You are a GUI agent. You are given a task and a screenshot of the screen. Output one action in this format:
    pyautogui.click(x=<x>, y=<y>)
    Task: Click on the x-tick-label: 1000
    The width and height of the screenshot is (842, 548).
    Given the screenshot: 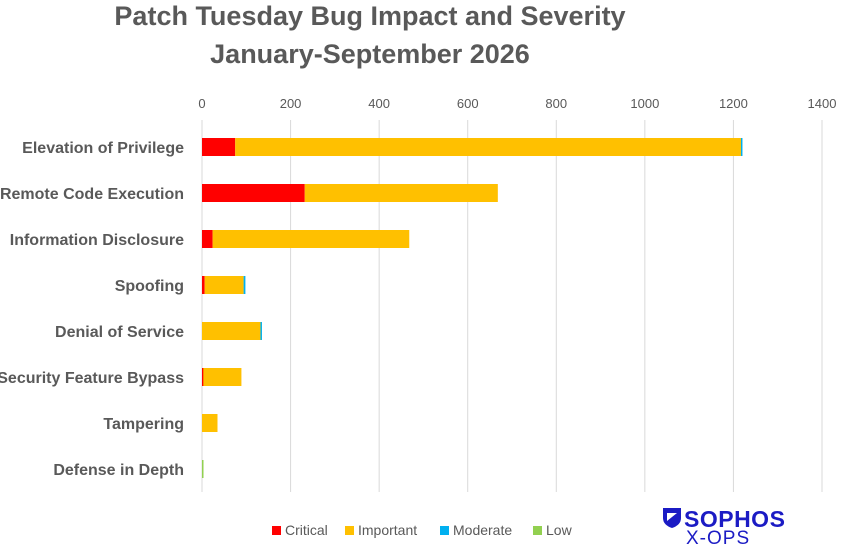 What is the action you would take?
    pyautogui.click(x=644, y=103)
    